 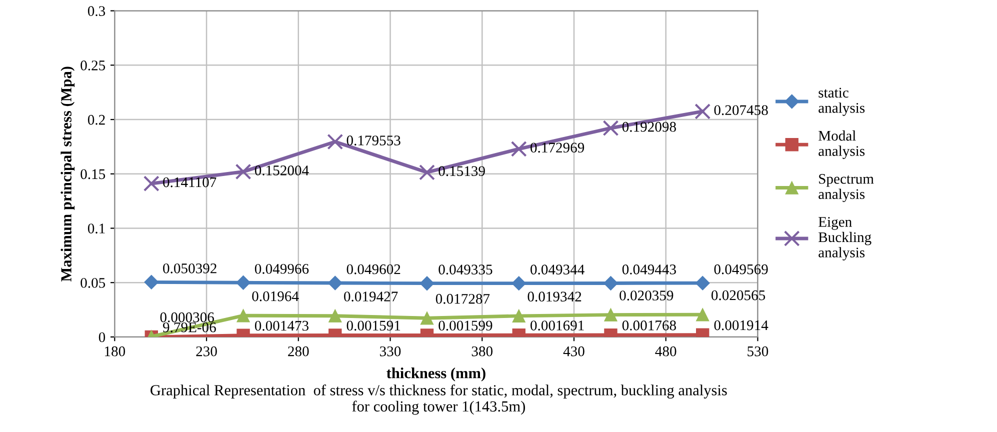 I want to click on text: Graphical Representation of stress v/s thickness for static, modal, spectrum, buckling analysis for cooling tower 1(143.5m), so click(x=438, y=399).